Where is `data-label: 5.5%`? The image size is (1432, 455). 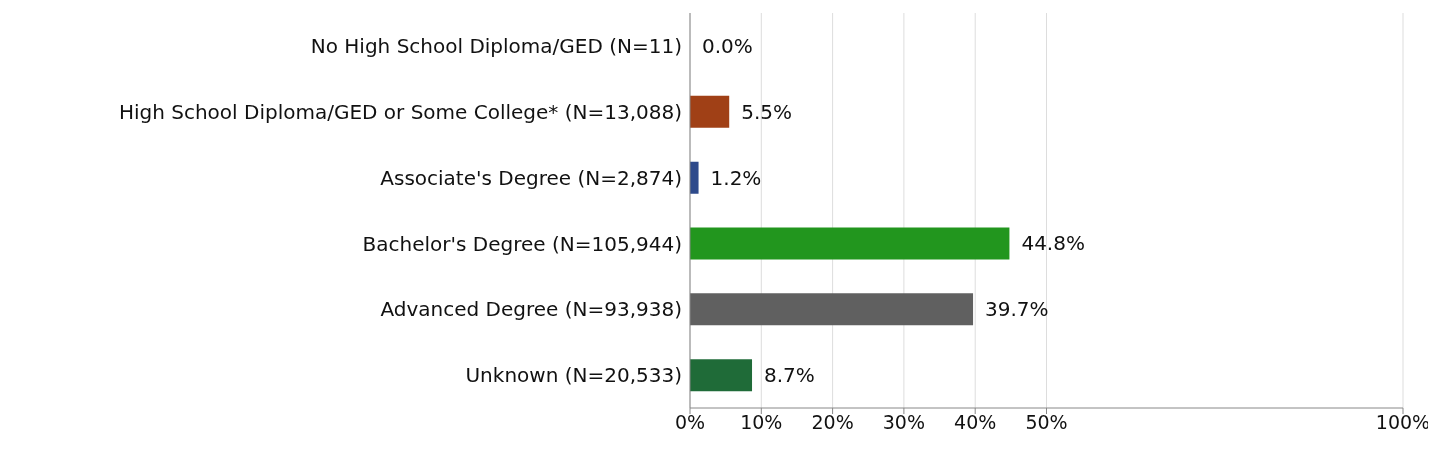
data-label: 5.5% is located at coordinates (767, 111).